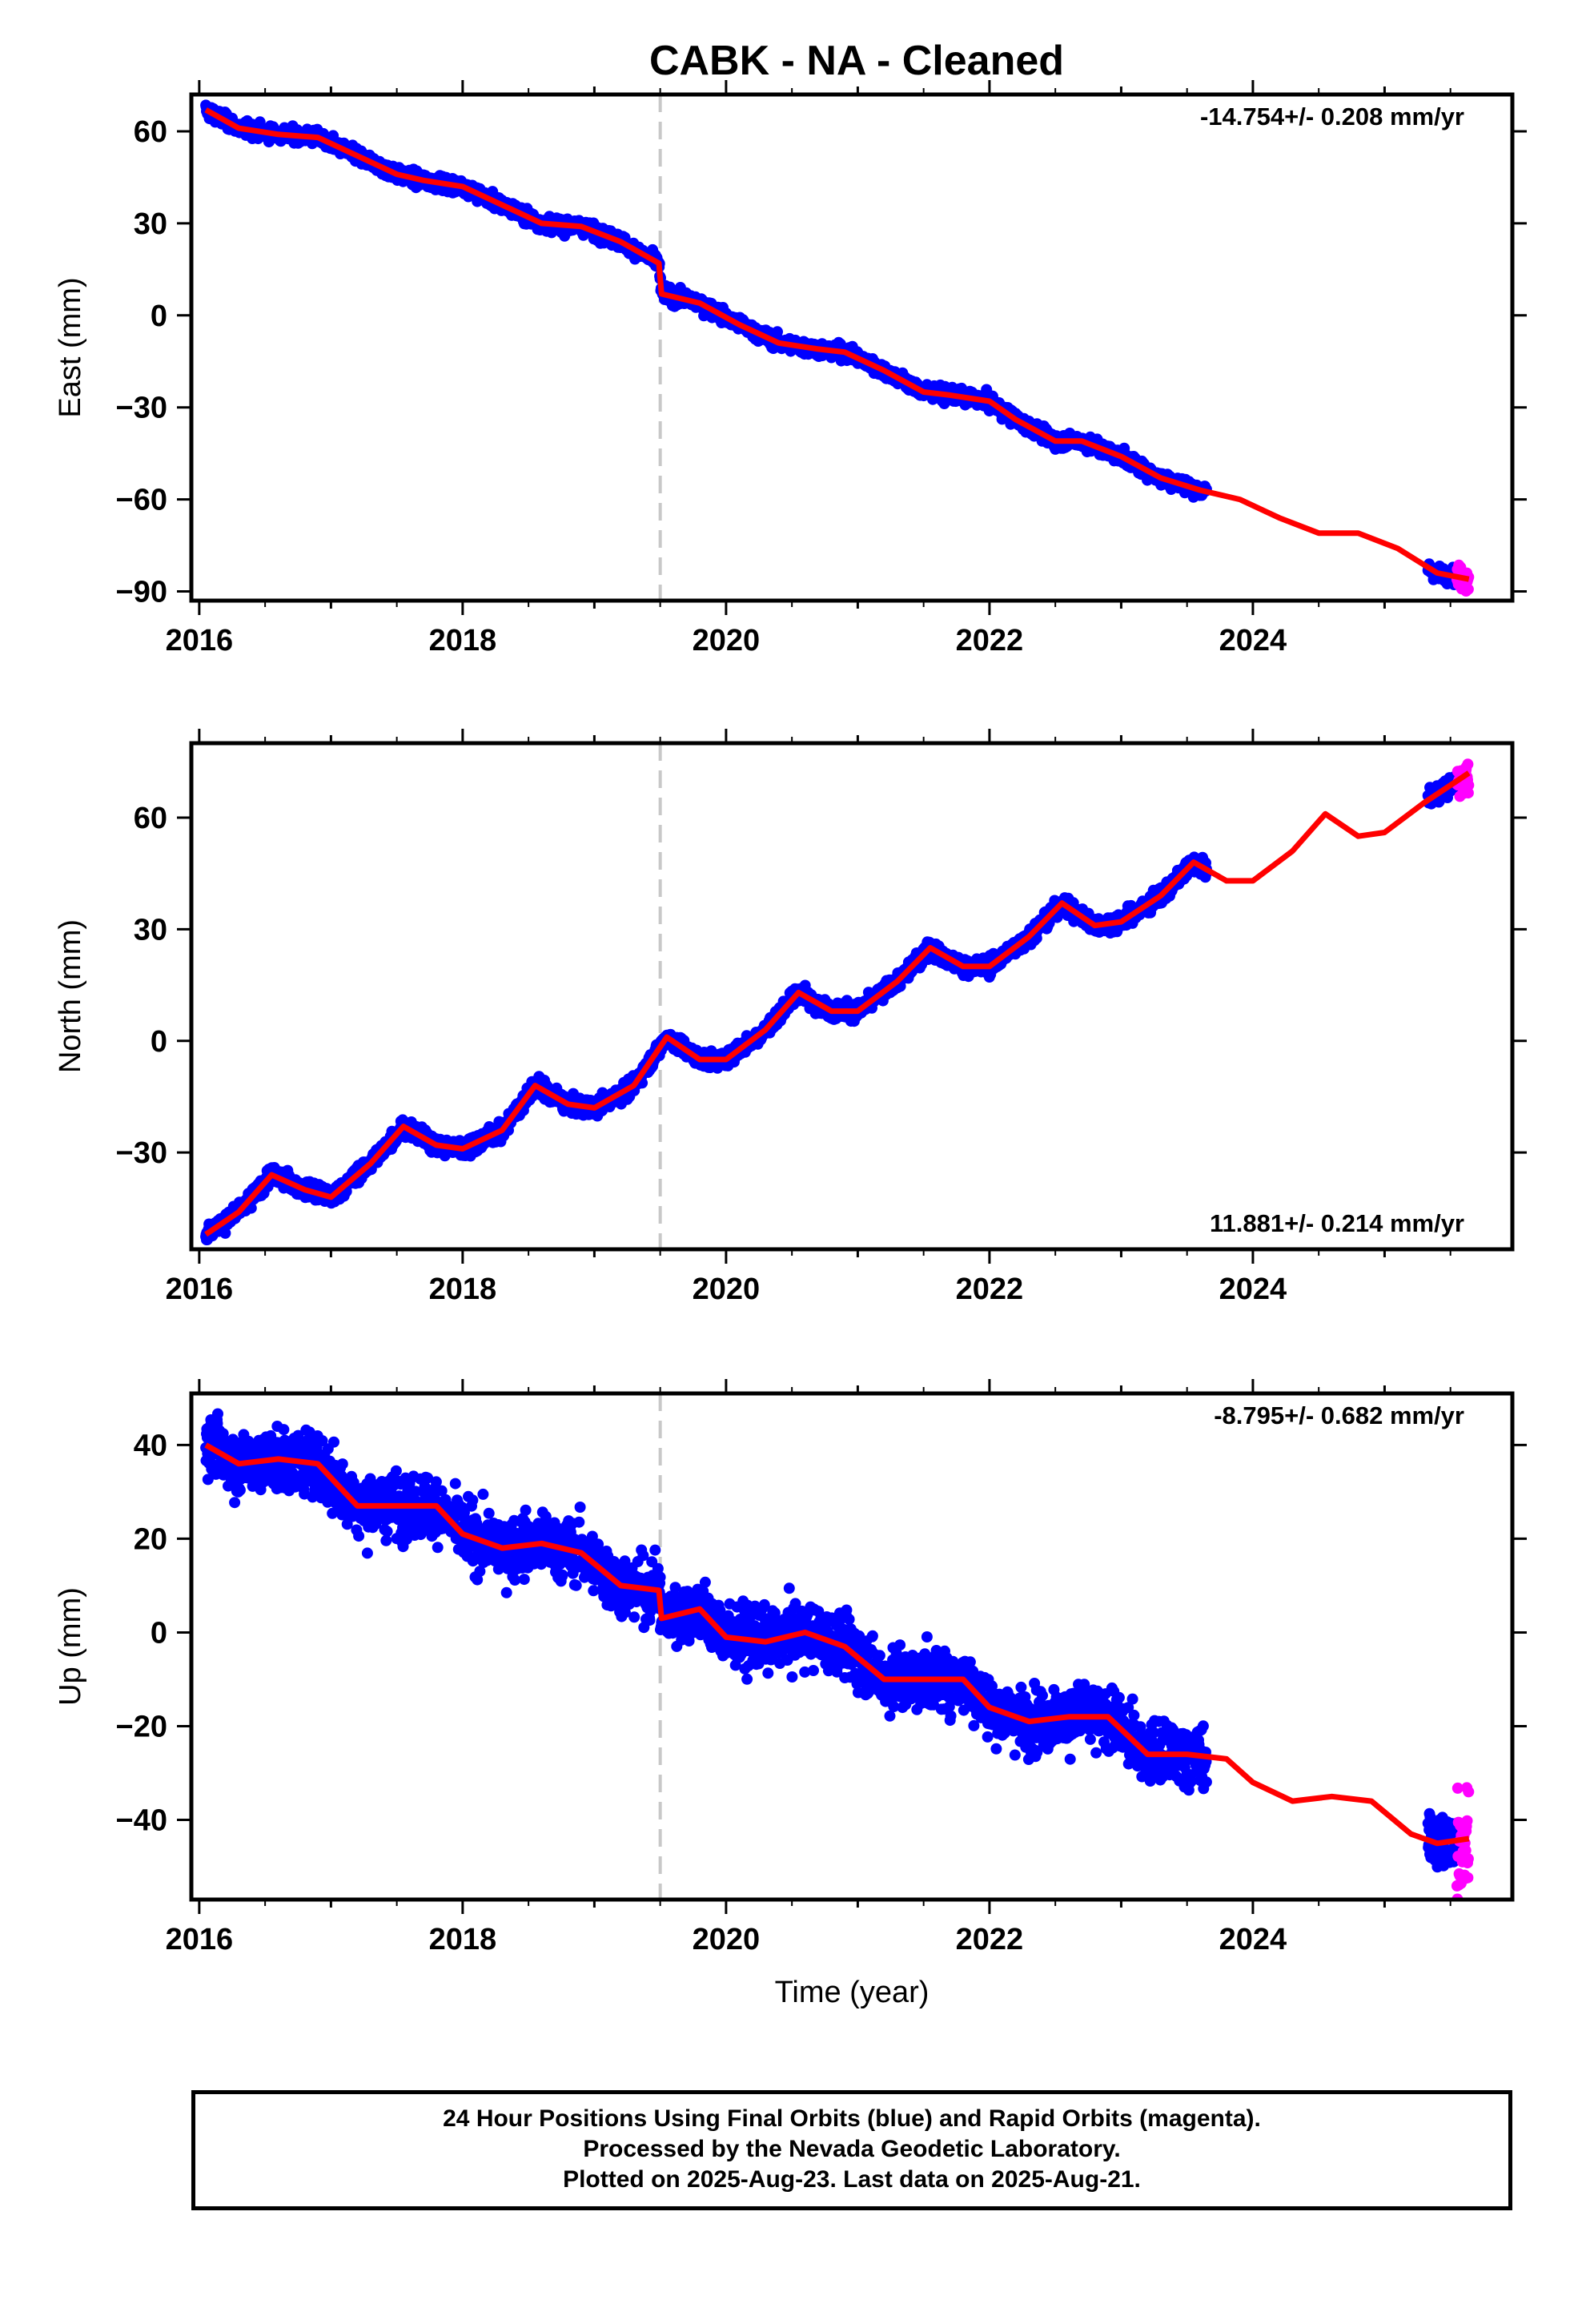 Image resolution: width=1582 pixels, height=2324 pixels. What do you see at coordinates (463, 640) in the screenshot?
I see `x-tick-label: 2018` at bounding box center [463, 640].